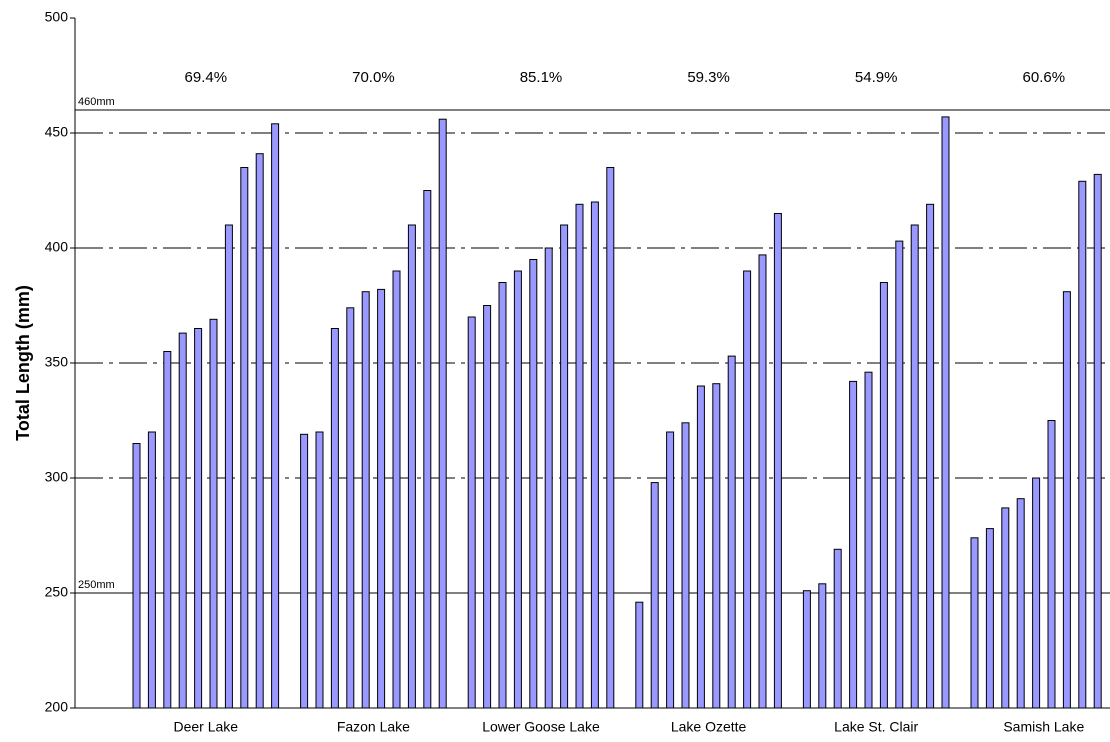 This screenshot has width=1110, height=742. Describe the element at coordinates (57, 247) in the screenshot. I see `y-tick-label: 400` at that location.